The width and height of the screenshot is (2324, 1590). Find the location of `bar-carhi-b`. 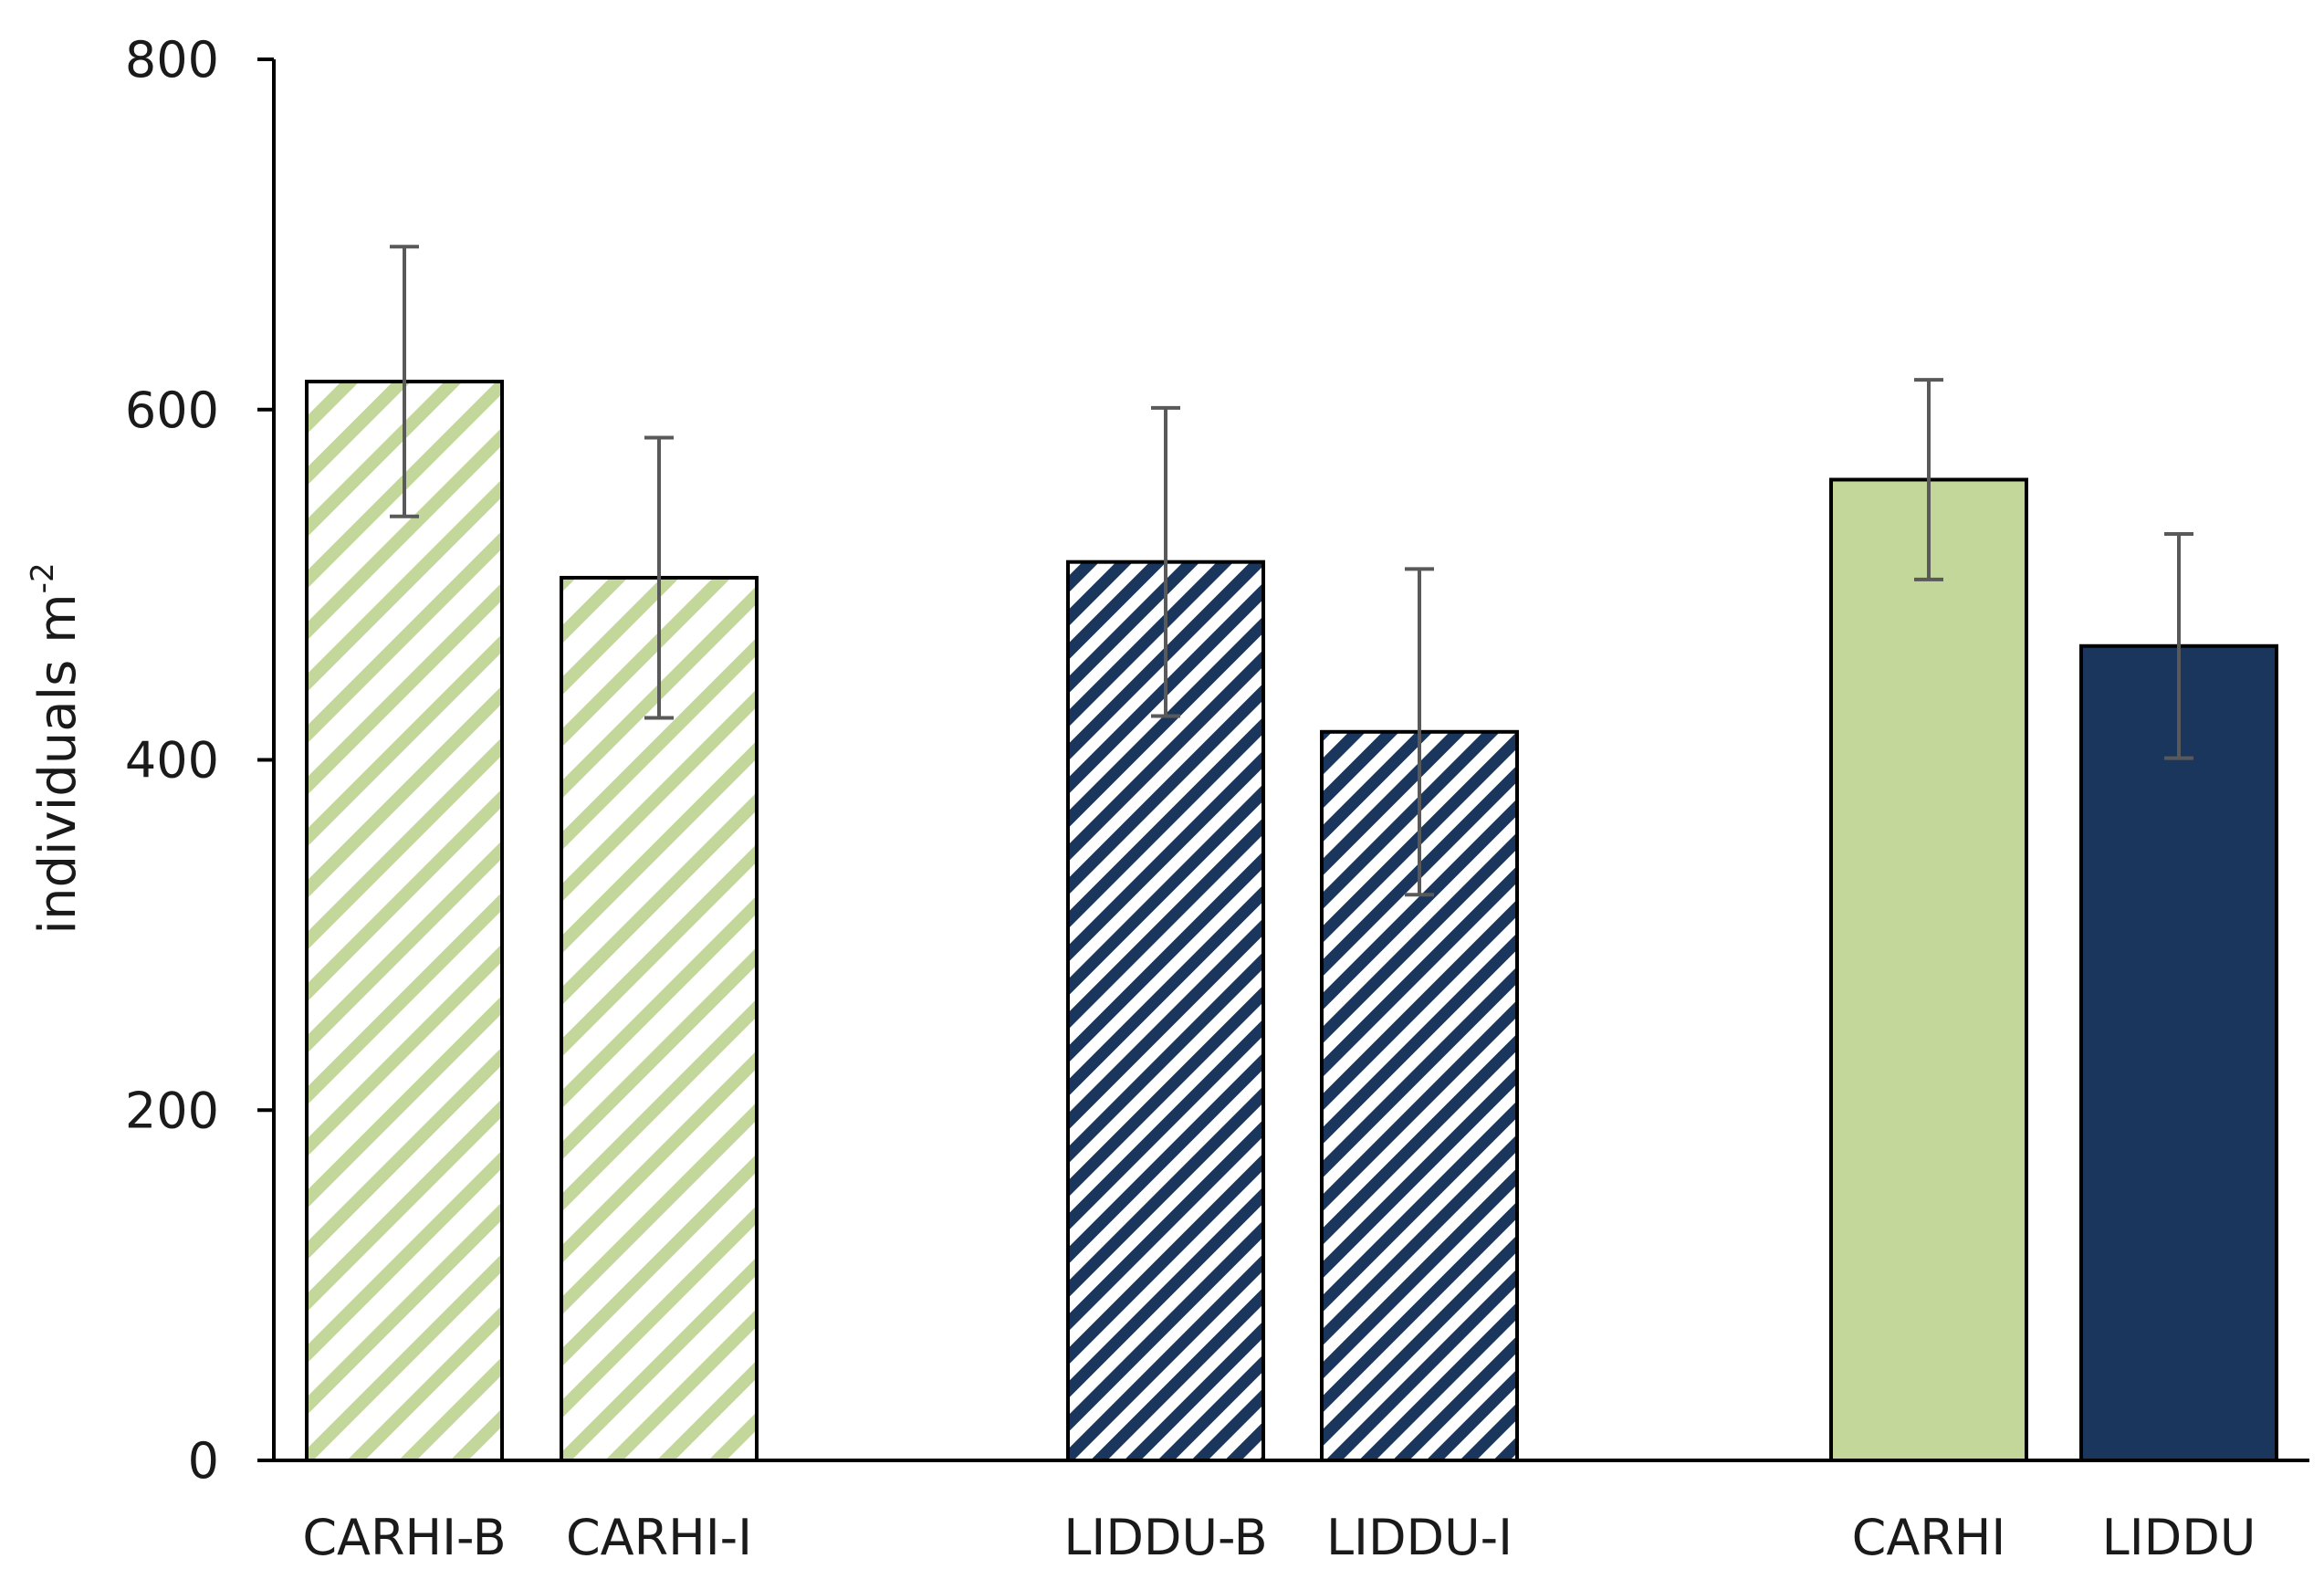

bar-carhi-b is located at coordinates (405, 921).